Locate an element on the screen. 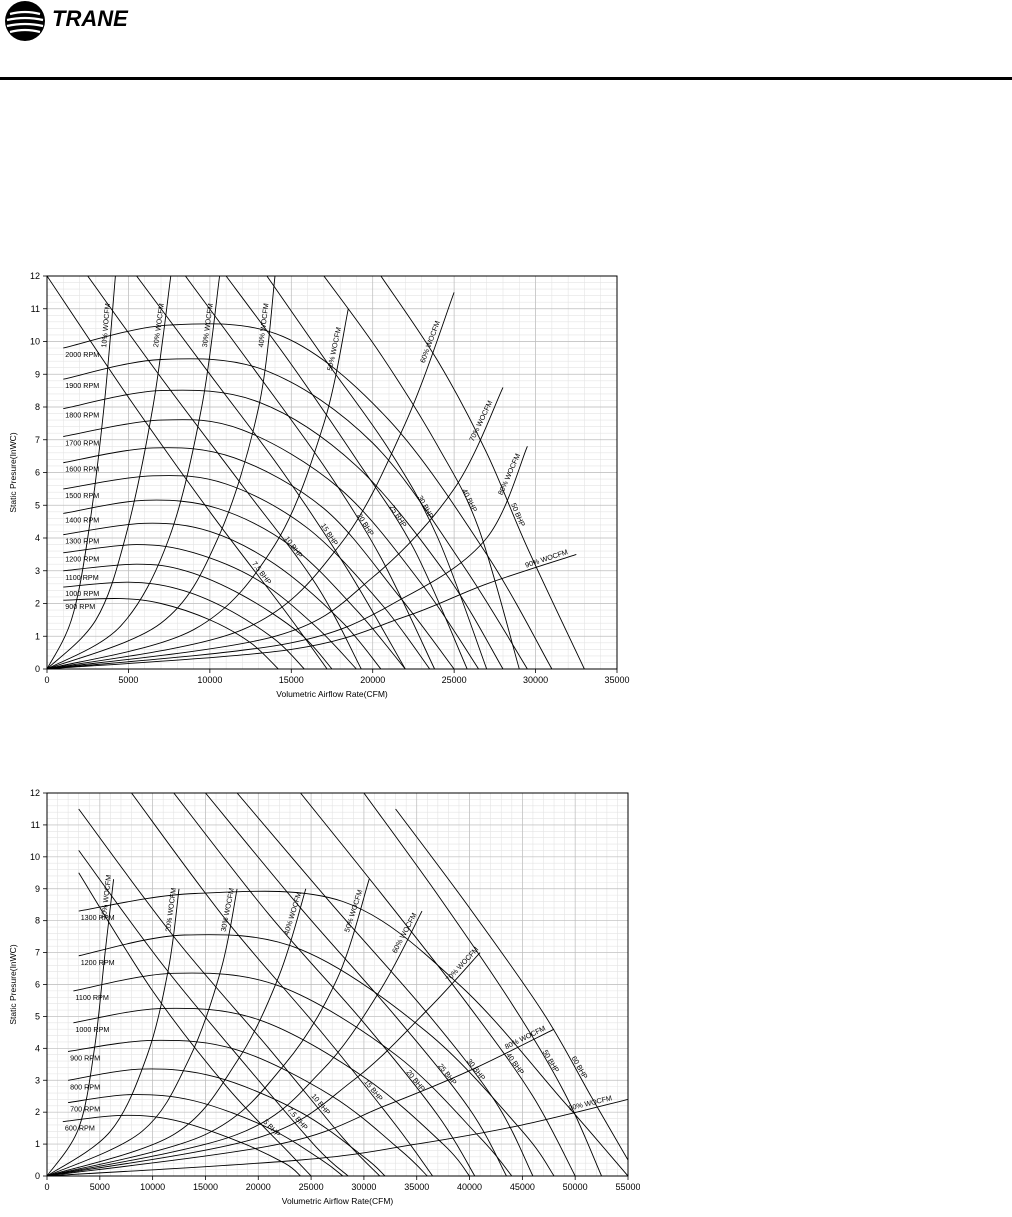 The height and width of the screenshot is (1217, 1012). chart2-x-tick-label: 40000 is located at coordinates (469, 1187).